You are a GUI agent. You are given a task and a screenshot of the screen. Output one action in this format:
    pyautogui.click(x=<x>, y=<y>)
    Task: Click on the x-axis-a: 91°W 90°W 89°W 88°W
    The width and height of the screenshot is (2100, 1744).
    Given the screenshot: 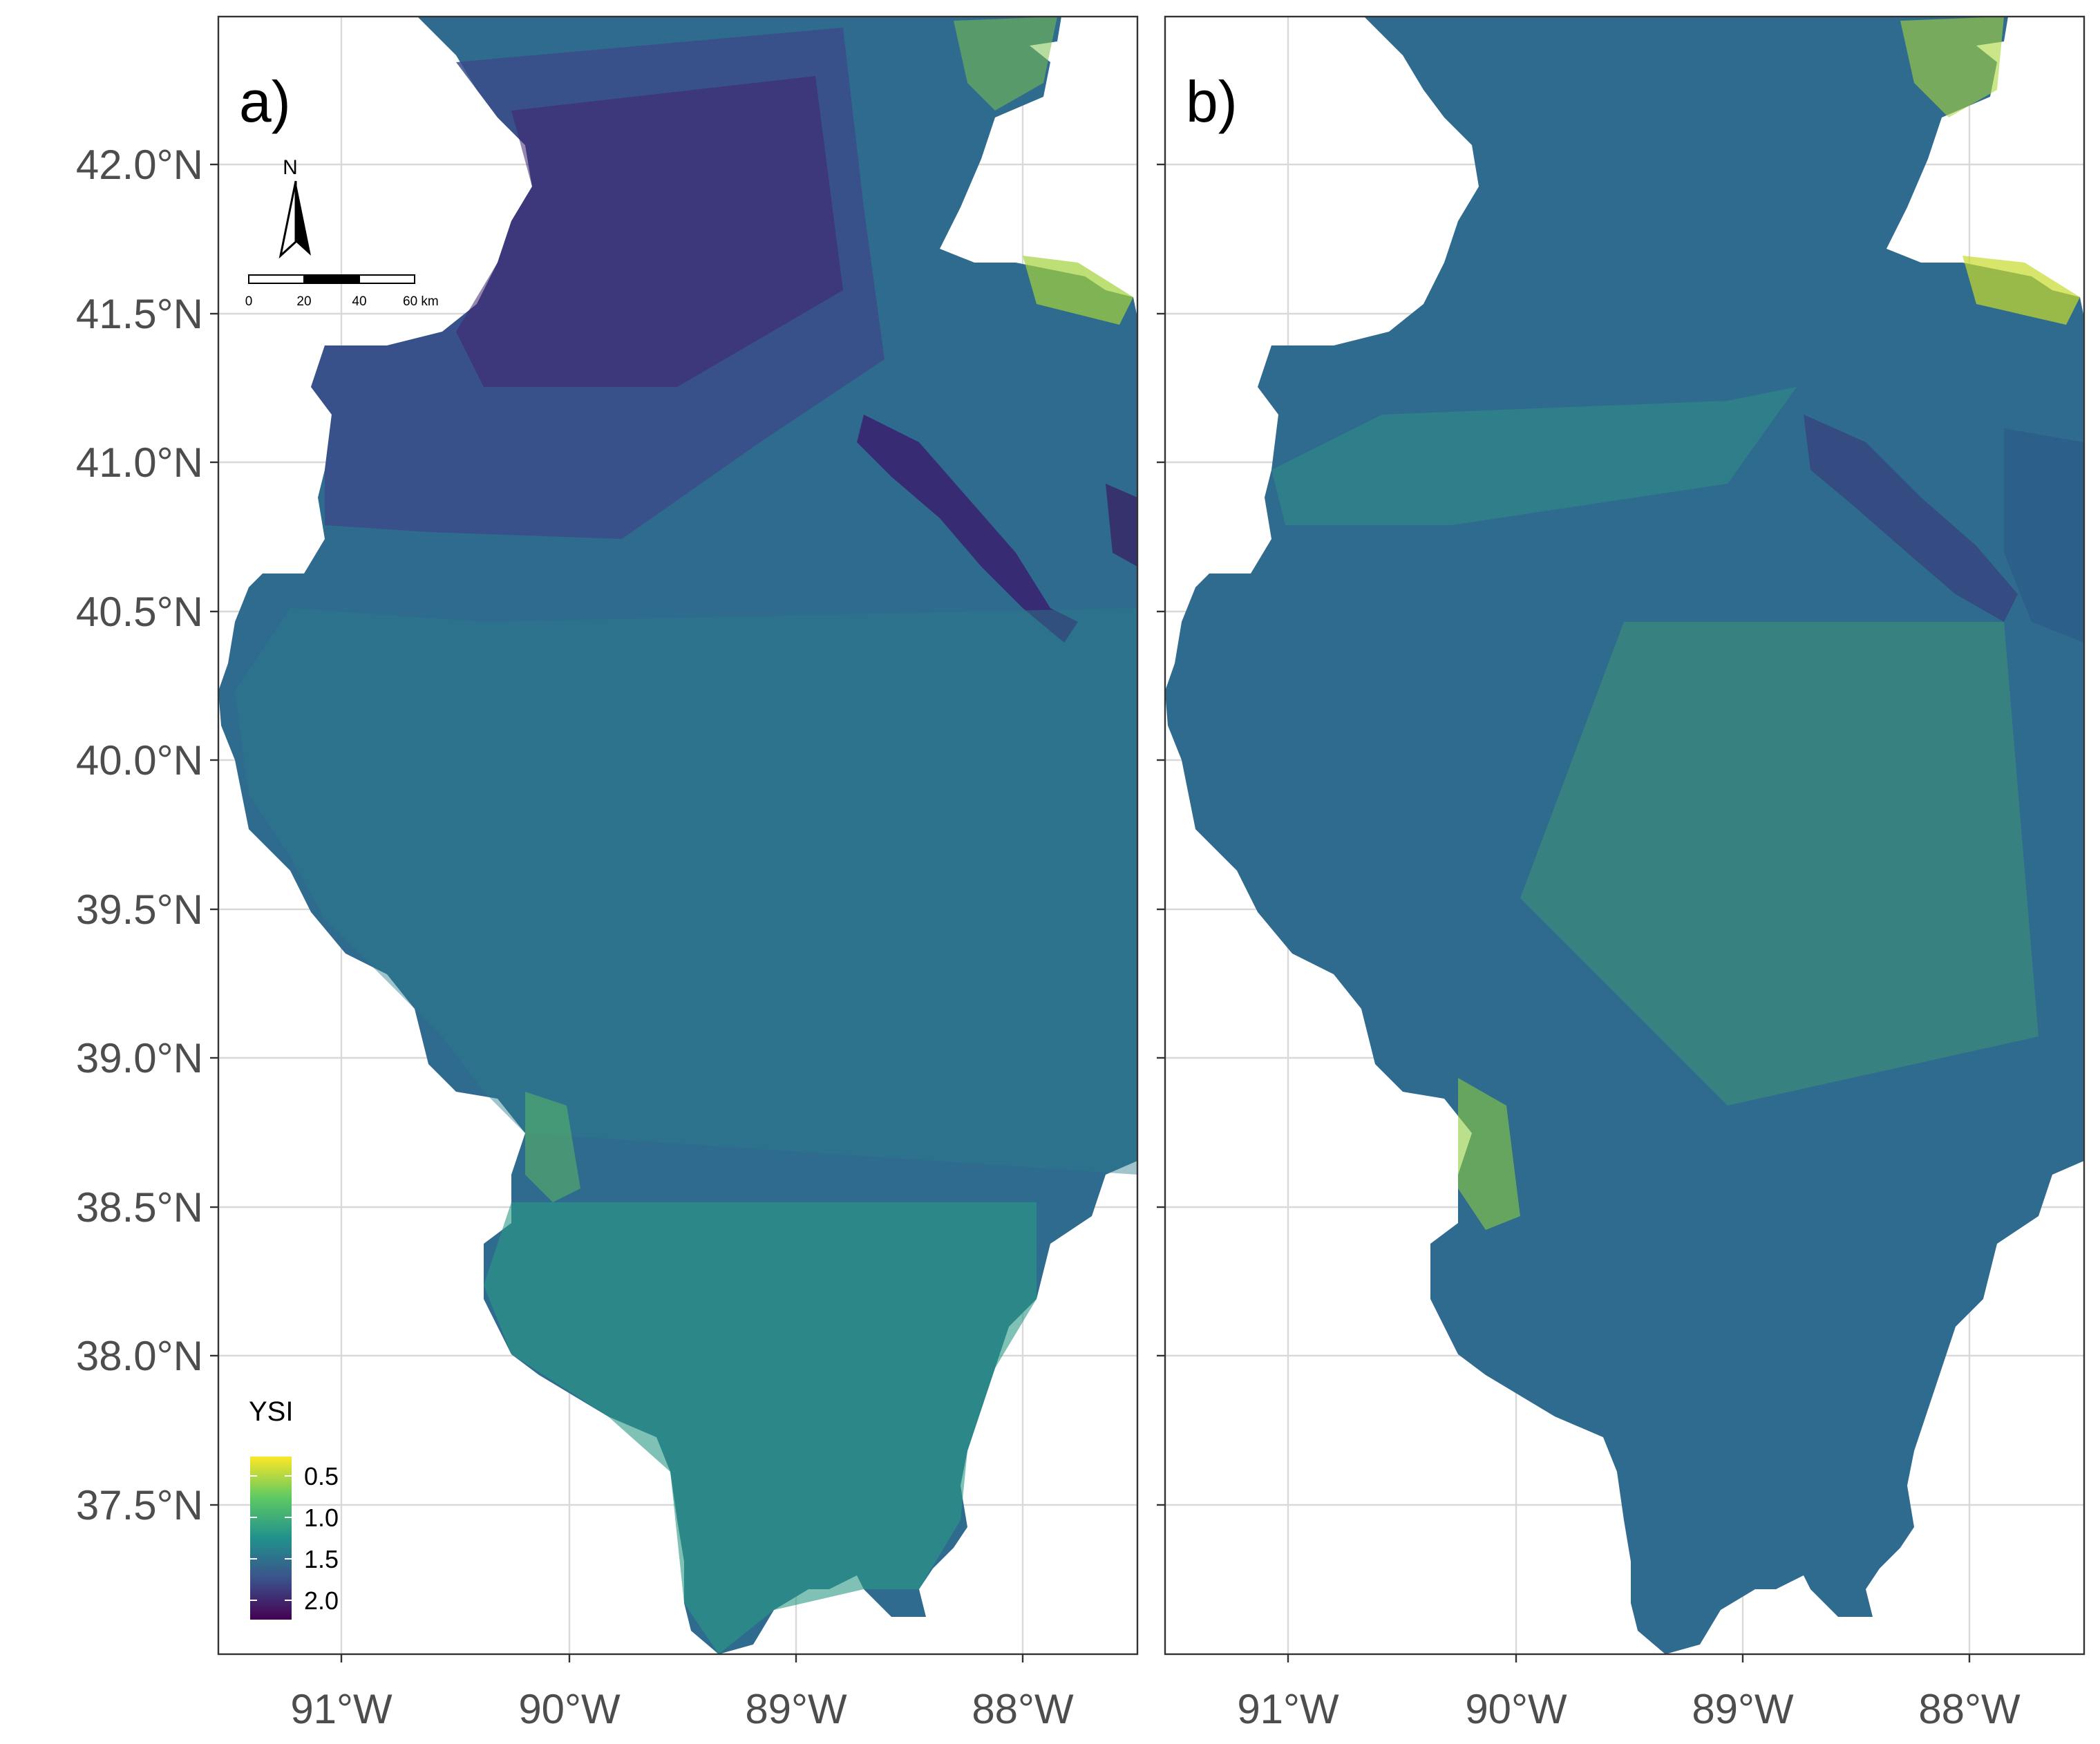 What is the action you would take?
    pyautogui.click(x=682, y=1693)
    